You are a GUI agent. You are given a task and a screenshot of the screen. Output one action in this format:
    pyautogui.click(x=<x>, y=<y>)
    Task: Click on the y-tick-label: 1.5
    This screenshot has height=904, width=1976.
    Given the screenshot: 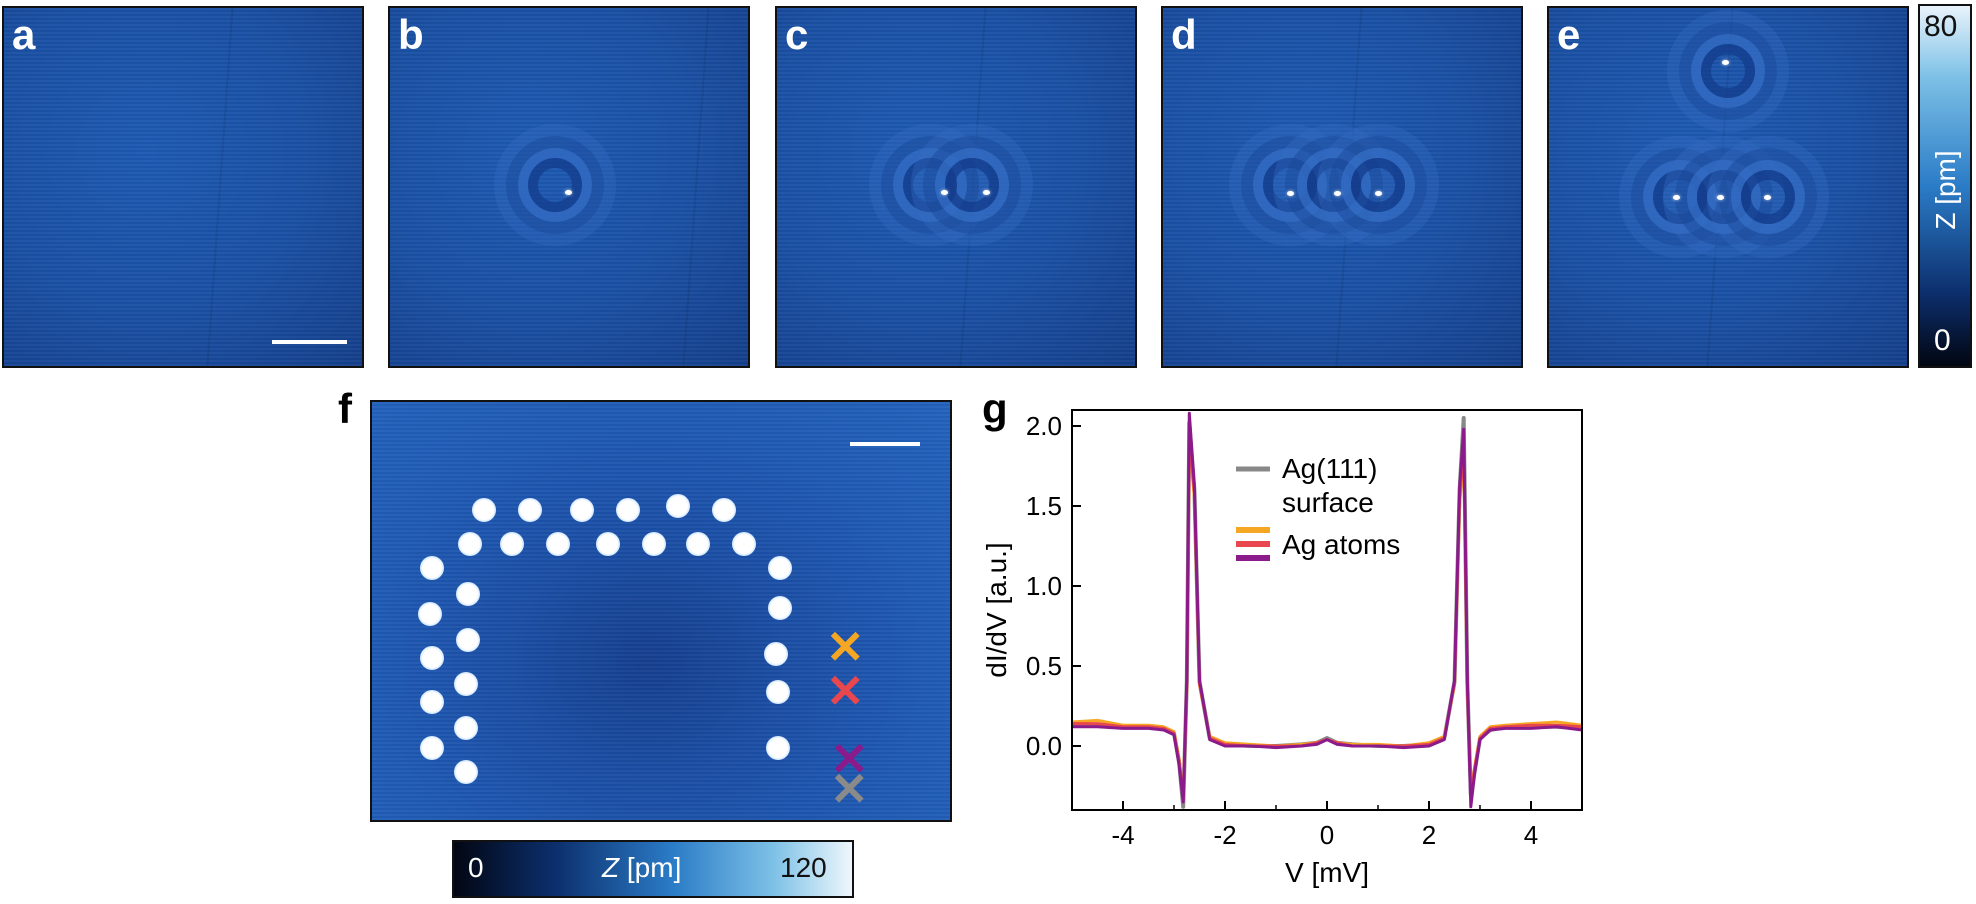 What is the action you would take?
    pyautogui.click(x=1044, y=506)
    